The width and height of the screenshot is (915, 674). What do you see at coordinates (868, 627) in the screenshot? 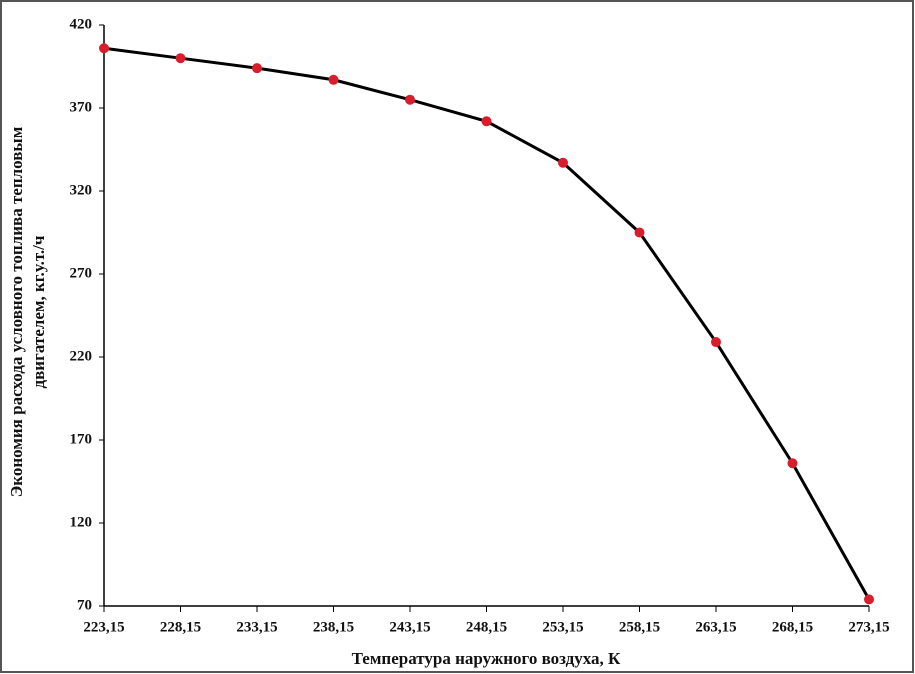
I see `x-tick-label: 273,15` at bounding box center [868, 627].